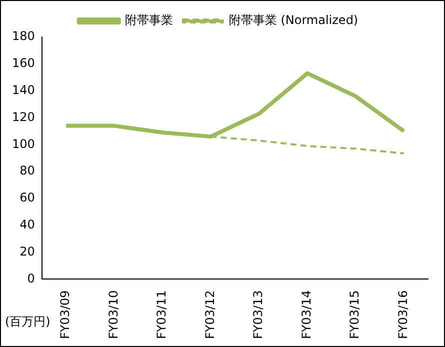  What do you see at coordinates (27, 224) in the screenshot?
I see `y-tick-label: 40` at bounding box center [27, 224].